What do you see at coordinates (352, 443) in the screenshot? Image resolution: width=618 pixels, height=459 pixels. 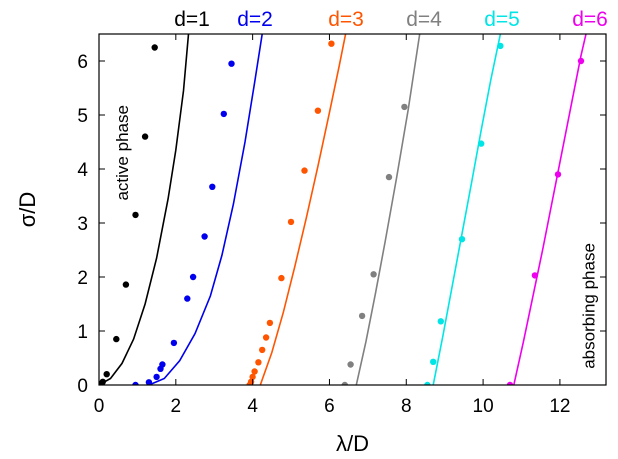 I see `x-axis-label: λ/D` at bounding box center [352, 443].